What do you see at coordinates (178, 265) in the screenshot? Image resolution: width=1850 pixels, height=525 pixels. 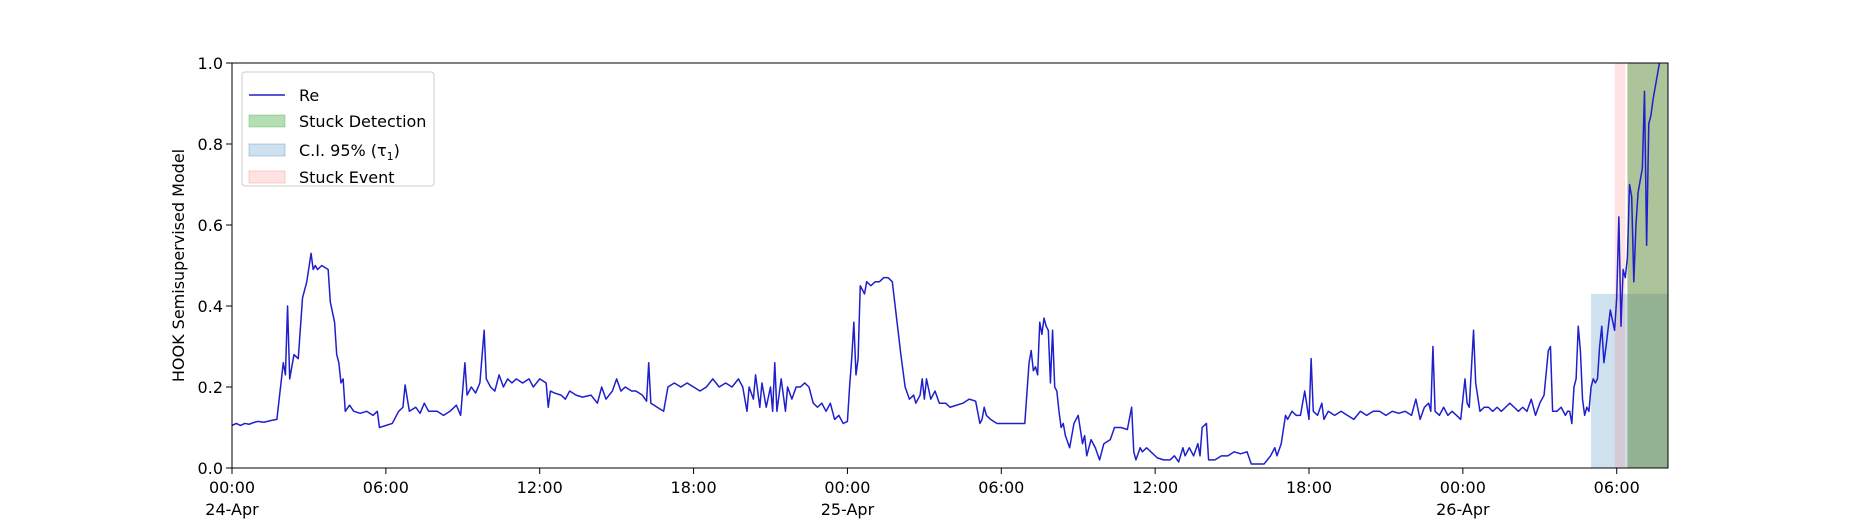 I see `y-axis-label: HOOK Semisupervised Model` at bounding box center [178, 265].